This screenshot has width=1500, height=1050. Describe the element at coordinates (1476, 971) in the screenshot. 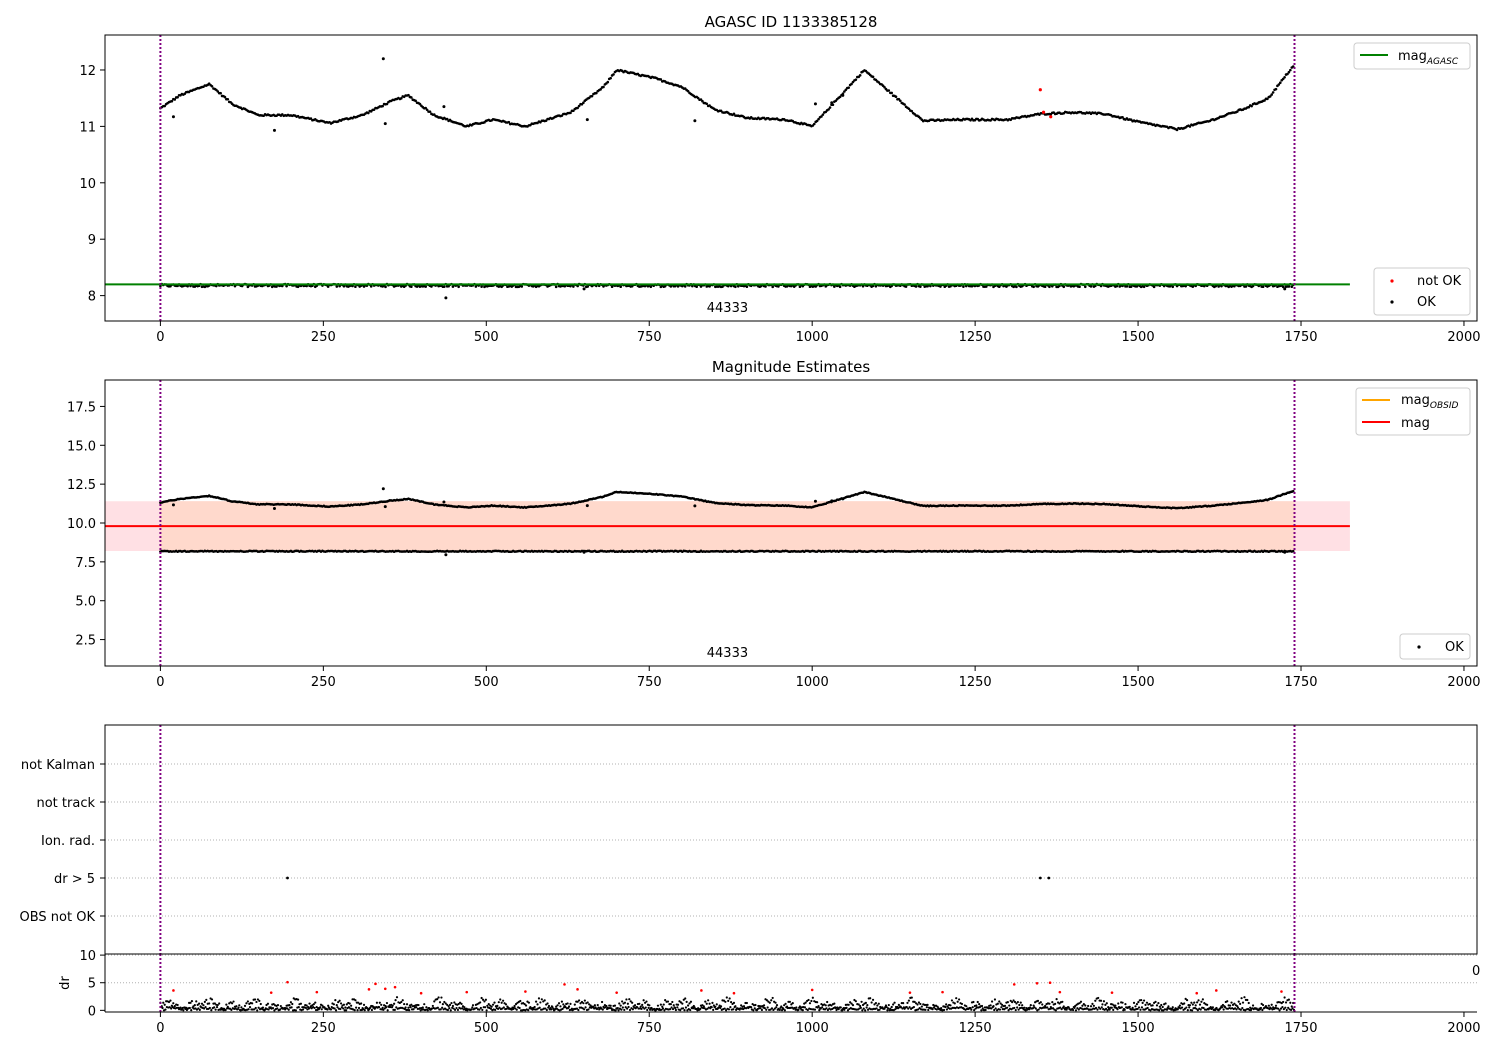

I see `panel4-clipped-tick: 0` at that location.